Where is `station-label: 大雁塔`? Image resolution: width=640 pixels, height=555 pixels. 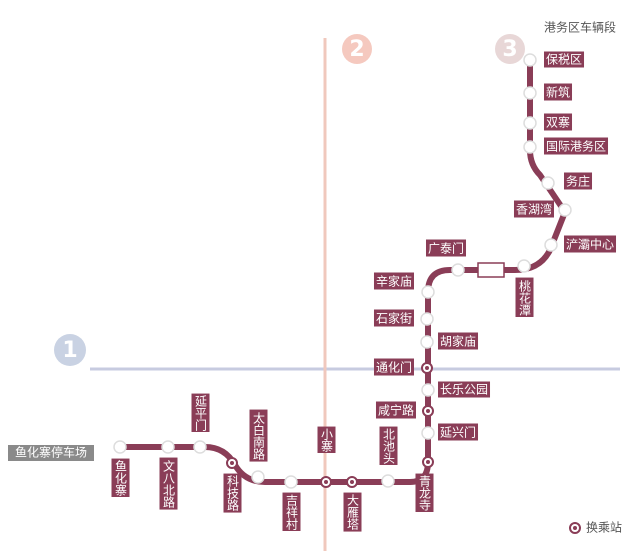
station-label: 大雁塔 is located at coordinates (353, 512).